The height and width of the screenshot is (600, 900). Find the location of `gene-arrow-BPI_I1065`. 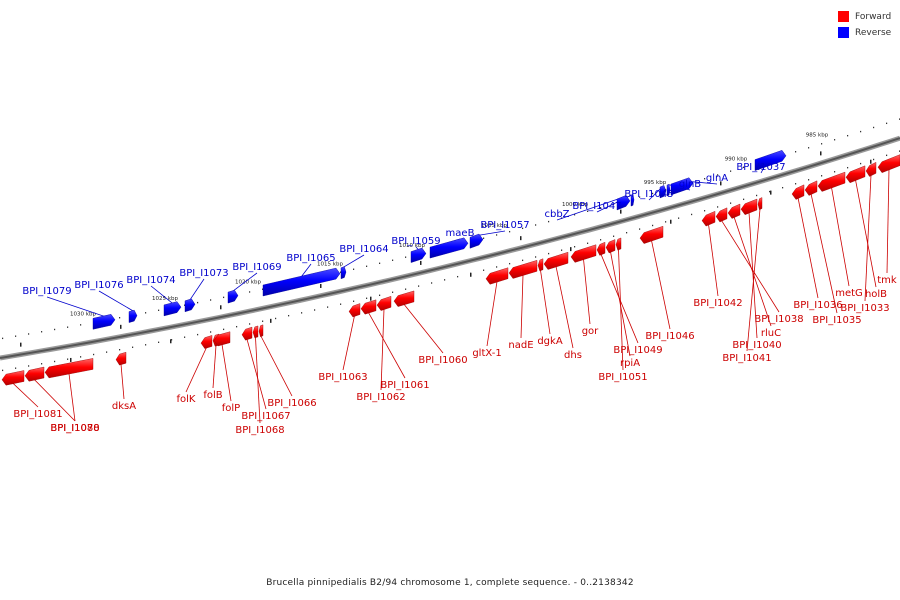

gene-arrow-BPI_I1065 is located at coordinates (301, 282).